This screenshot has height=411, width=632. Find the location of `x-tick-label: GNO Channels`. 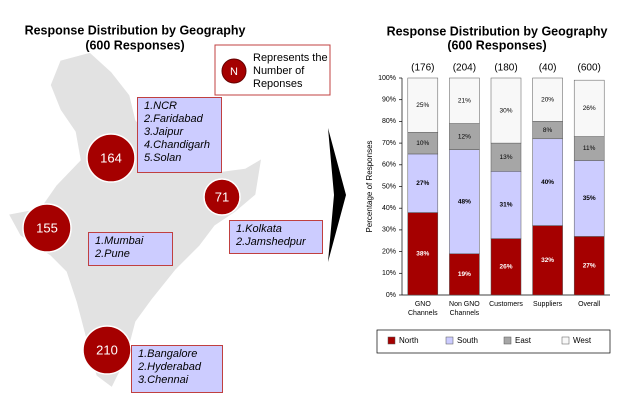

x-tick-label: GNO Channels is located at coordinates (423, 309).